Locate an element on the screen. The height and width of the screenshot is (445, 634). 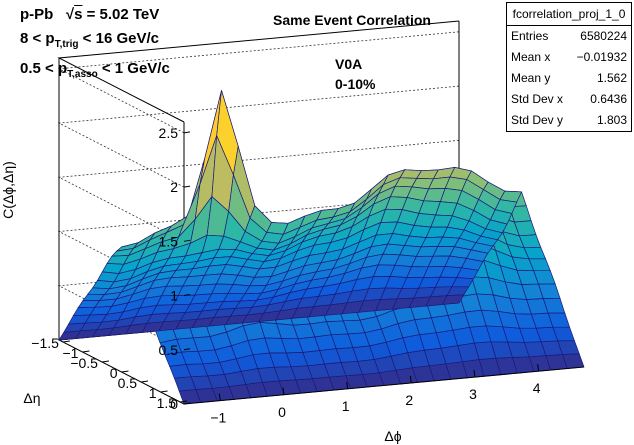
z-tick-label: 0.5 is located at coordinates (169, 350).